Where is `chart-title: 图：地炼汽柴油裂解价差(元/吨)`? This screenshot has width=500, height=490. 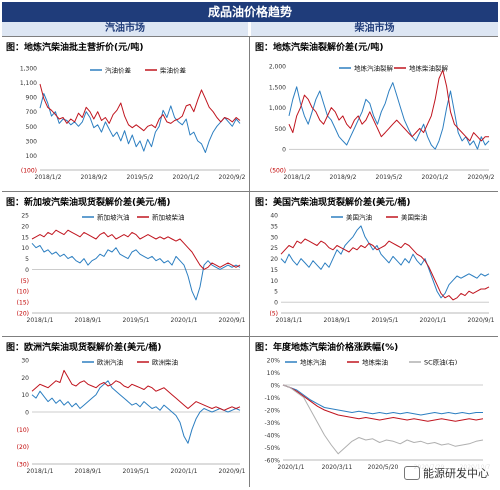
chart-title: 图：地炼汽柴油裂解价差(元/吨) is located at coordinates (319, 48).